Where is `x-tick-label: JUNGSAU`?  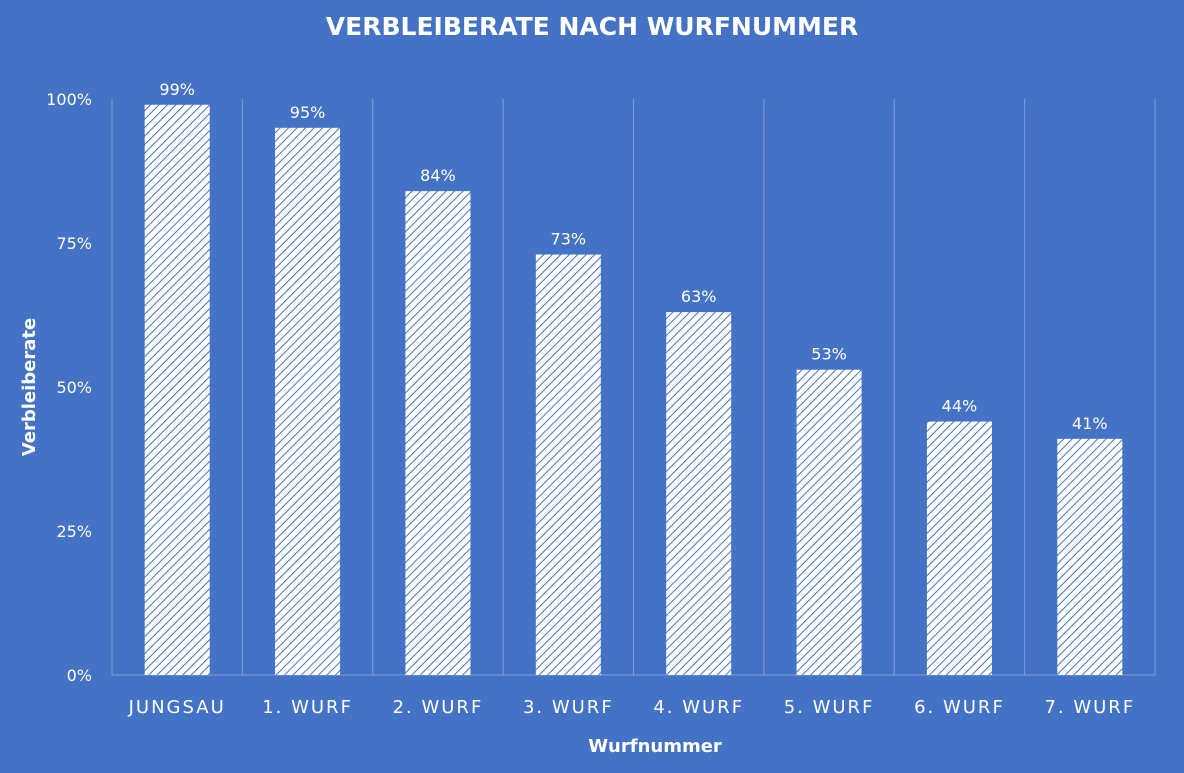
x-tick-label: JUNGSAU is located at coordinates (177, 707).